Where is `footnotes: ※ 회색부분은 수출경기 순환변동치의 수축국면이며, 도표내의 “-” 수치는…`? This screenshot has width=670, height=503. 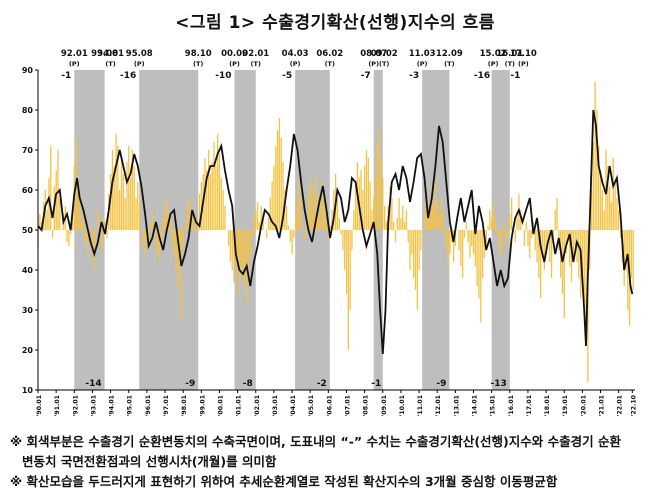
footnotes: ※ 회색부분은 수출경기 순환변동치의 수축국면이며, 도표내의 “-” 수치는… is located at coordinates (337, 462).